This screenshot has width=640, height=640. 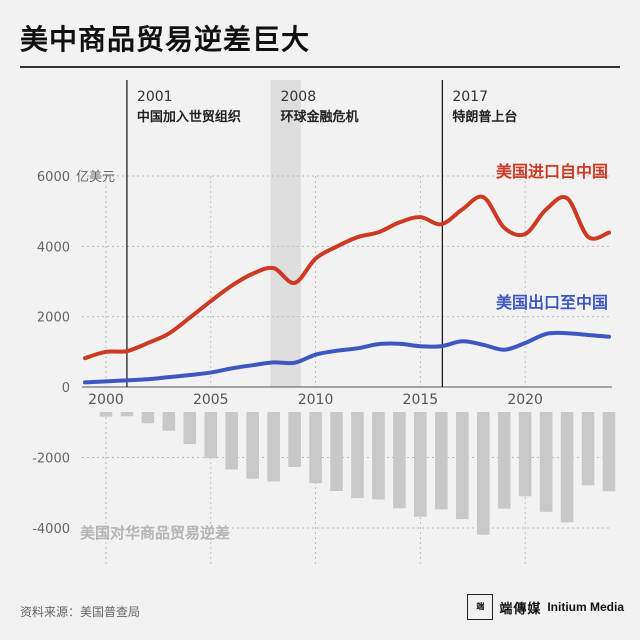 I want to click on deficit-series-label: 美国对华商品贸易逆差, so click(x=155, y=533).